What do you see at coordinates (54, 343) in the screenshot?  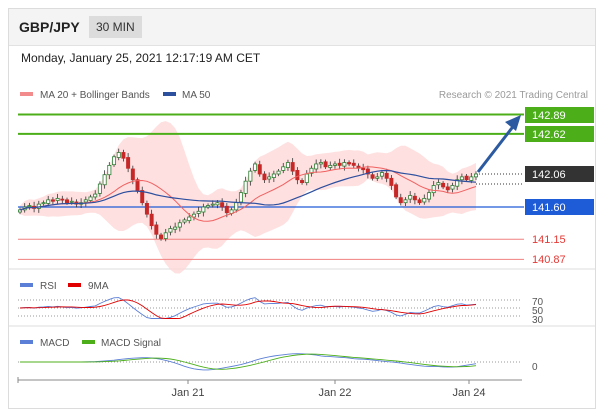 I see `macd-legend-label: MACD` at bounding box center [54, 343].